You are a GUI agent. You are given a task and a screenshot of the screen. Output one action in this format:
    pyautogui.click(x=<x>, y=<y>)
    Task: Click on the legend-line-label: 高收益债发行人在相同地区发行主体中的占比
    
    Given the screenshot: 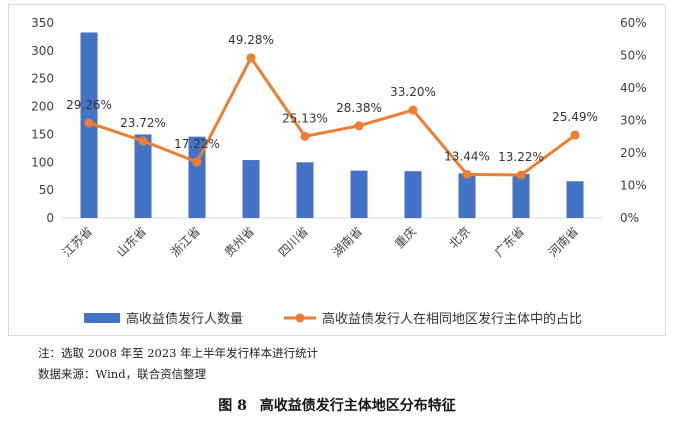 What is the action you would take?
    pyautogui.click(x=452, y=319)
    